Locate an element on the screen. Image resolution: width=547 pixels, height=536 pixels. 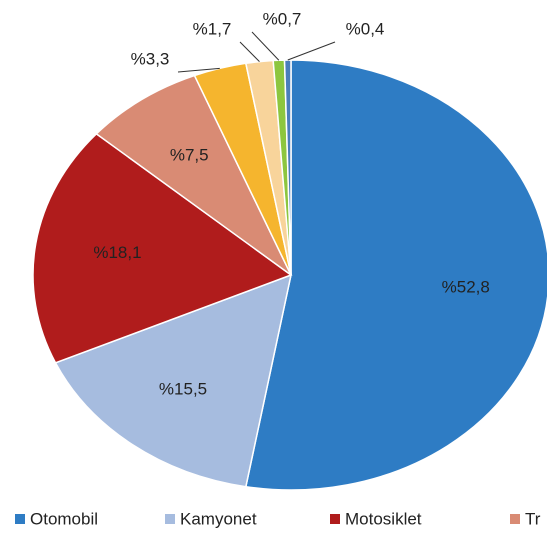
slice-label: %0,4 is located at coordinates (365, 28).